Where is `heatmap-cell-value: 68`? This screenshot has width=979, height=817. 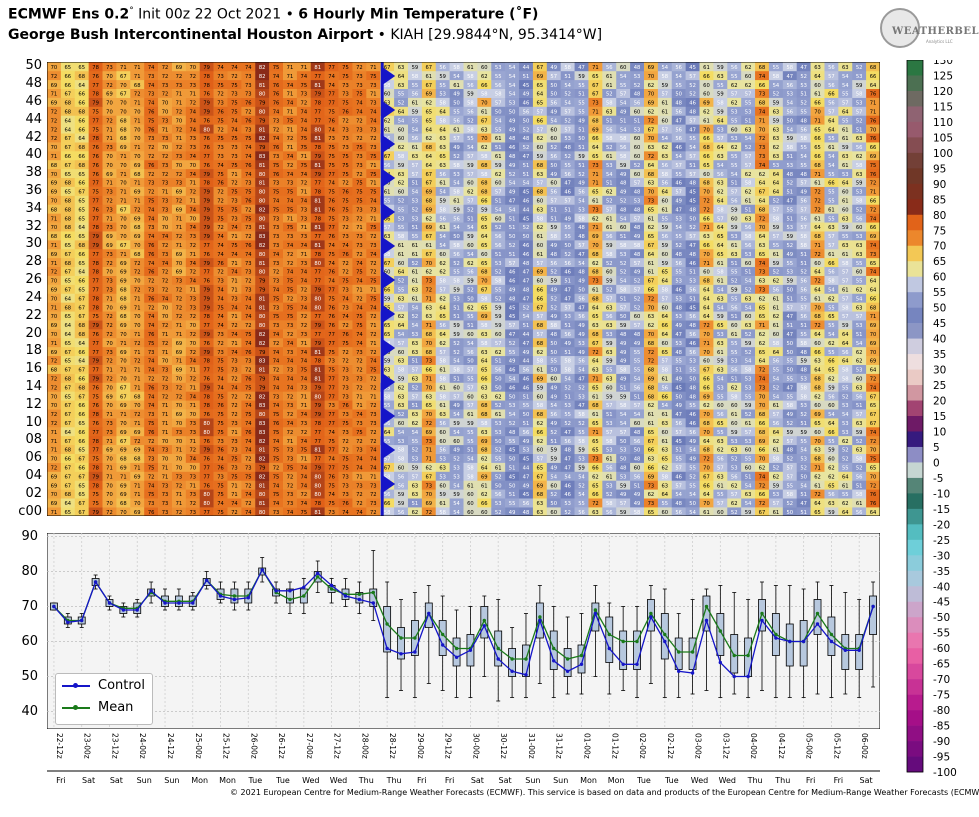 heatmap-cell-value: 68 is located at coordinates (81, 335).